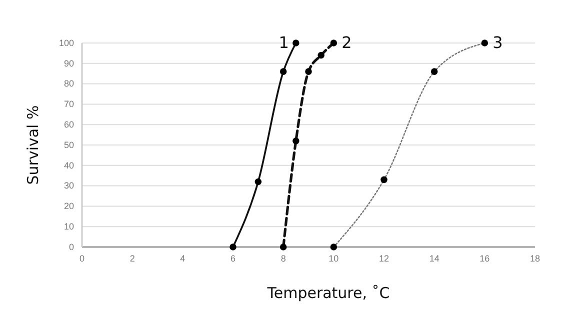 The width and height of the screenshot is (576, 328). Describe the element at coordinates (69, 63) in the screenshot. I see `y-tick-label: 90` at that location.